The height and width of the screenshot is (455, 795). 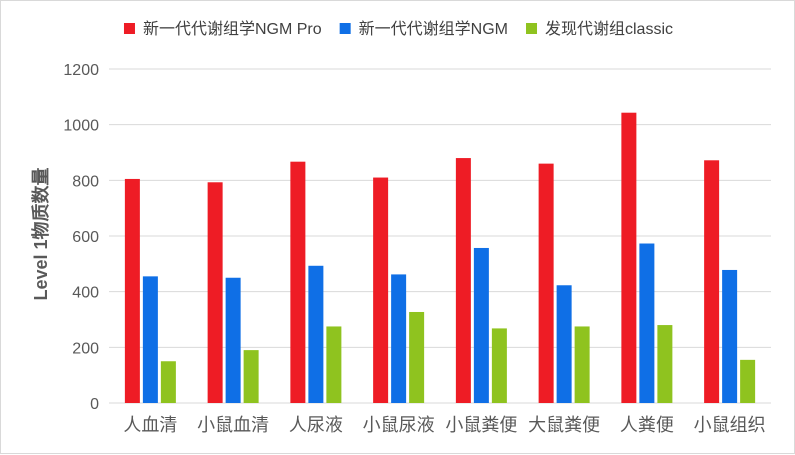 What do you see at coordinates (609, 29) in the screenshot?
I see `legend-label-3: 发现代谢组classic` at bounding box center [609, 29].